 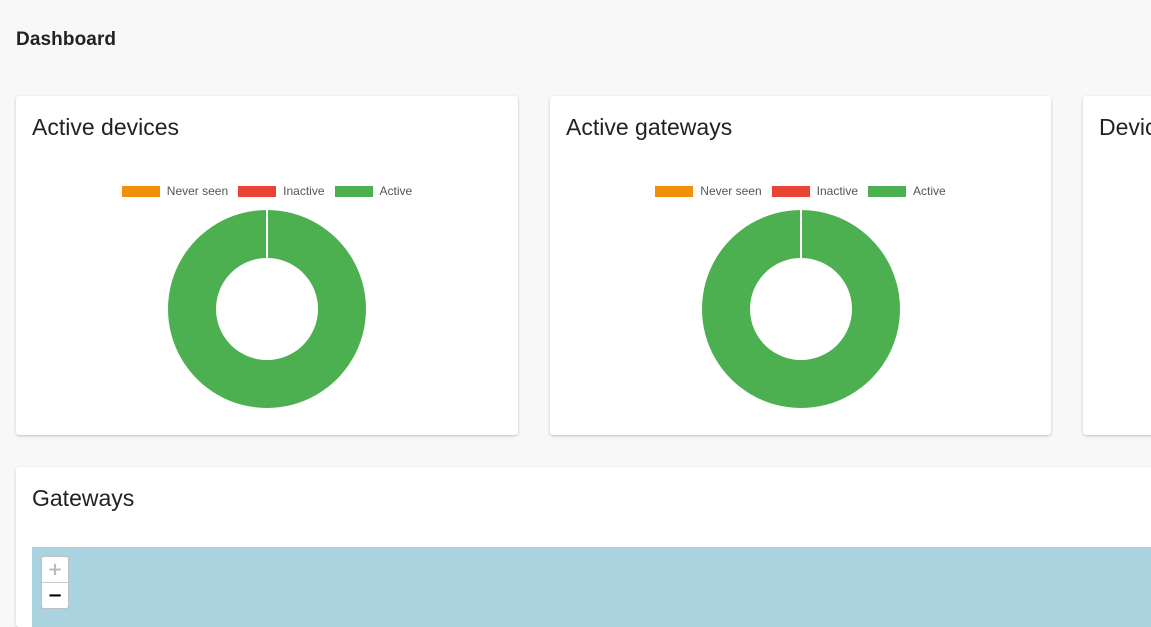 I want to click on card-title: Gateways, so click(x=83, y=498).